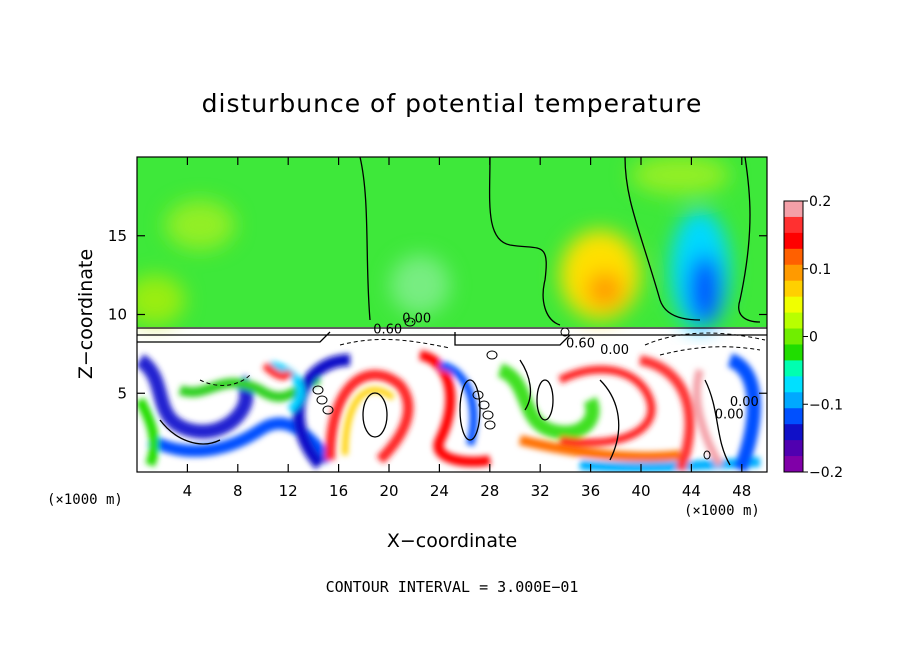  What do you see at coordinates (826, 473) in the screenshot?
I see `colorbar-tick-label: −0.2` at bounding box center [826, 473].